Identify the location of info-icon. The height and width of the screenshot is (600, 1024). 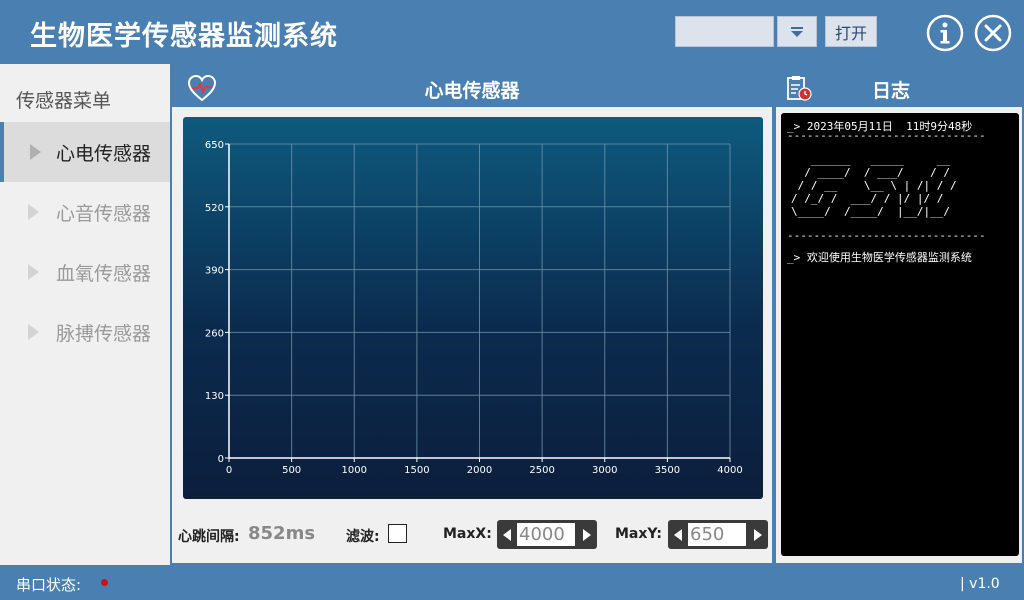
(945, 33).